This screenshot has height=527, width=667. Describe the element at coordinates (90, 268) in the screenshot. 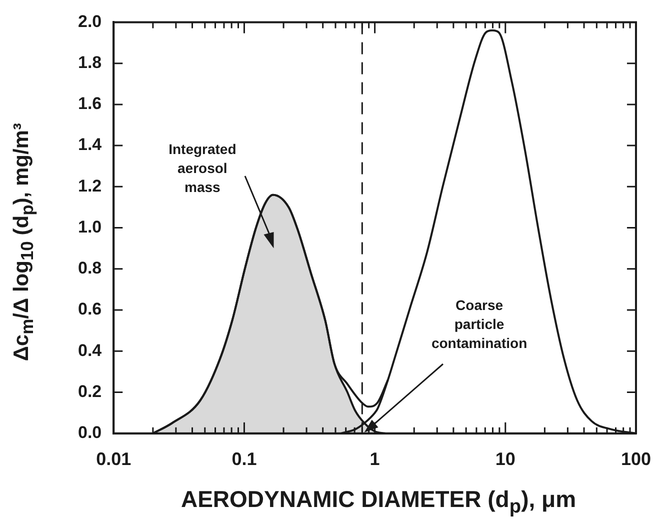

I see `y-tick-label: 0.8` at that location.